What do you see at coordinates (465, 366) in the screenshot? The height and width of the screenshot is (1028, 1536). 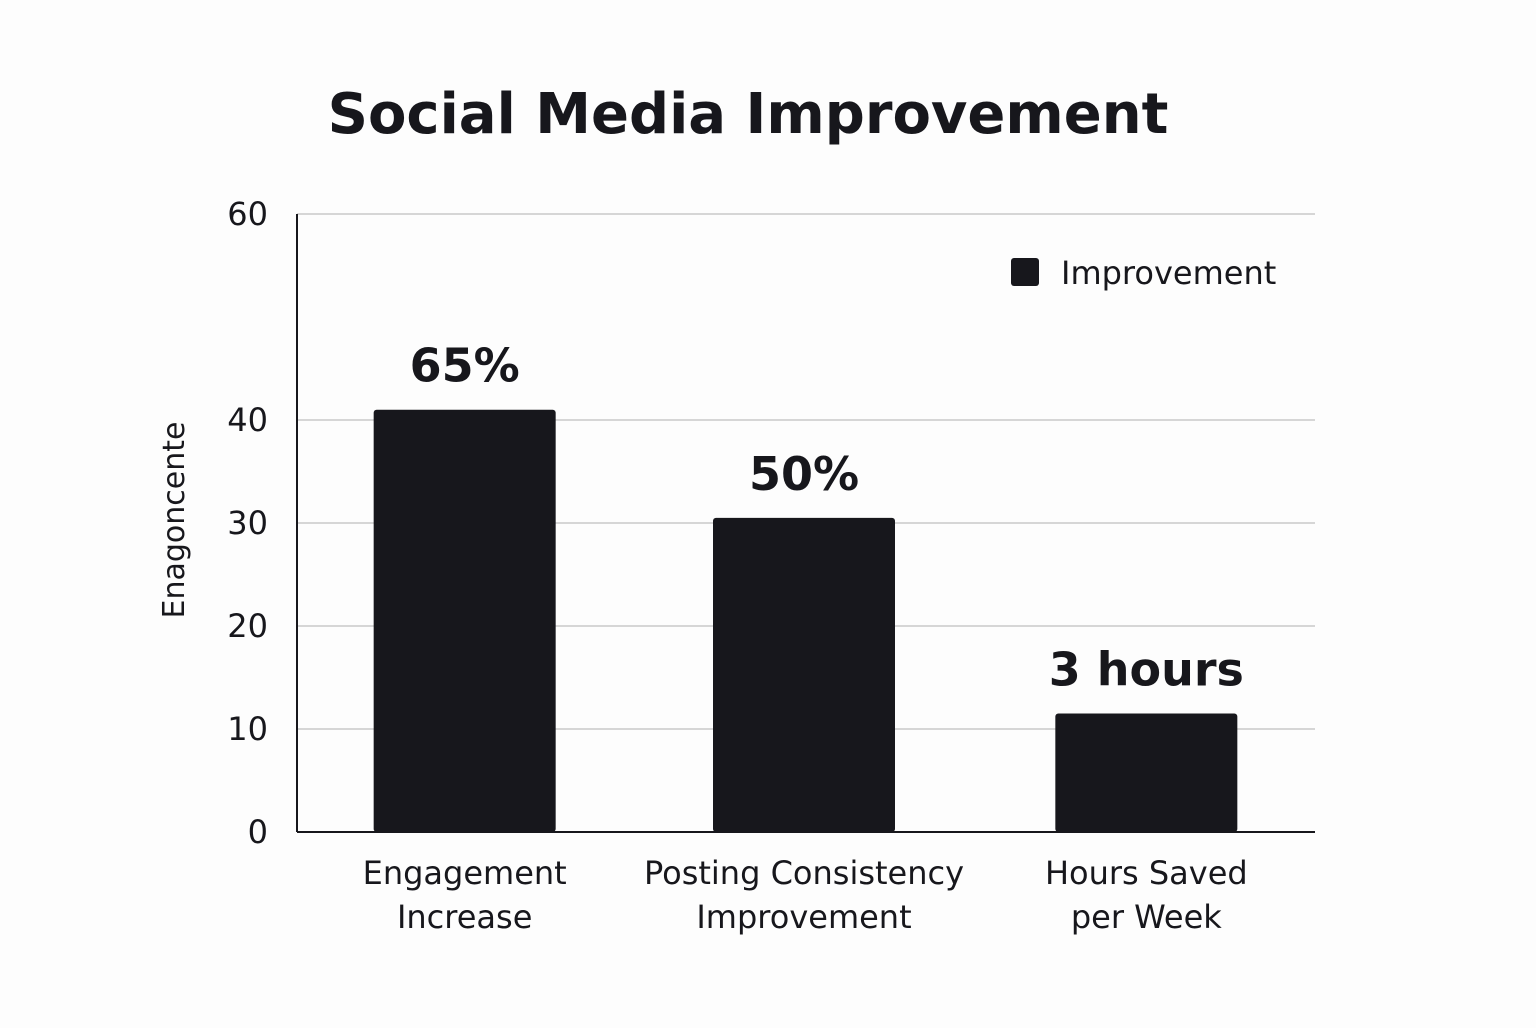 I see `bar-value-label: 65%` at bounding box center [465, 366].